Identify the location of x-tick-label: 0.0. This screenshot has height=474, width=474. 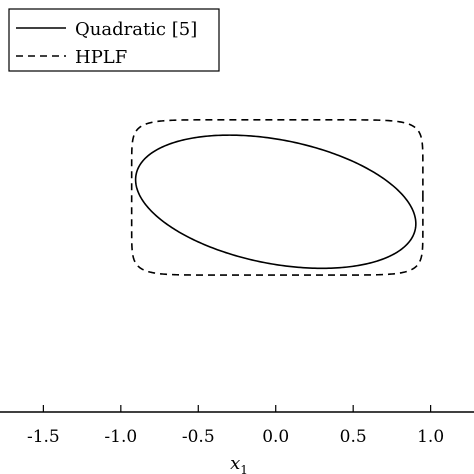
(275, 437).